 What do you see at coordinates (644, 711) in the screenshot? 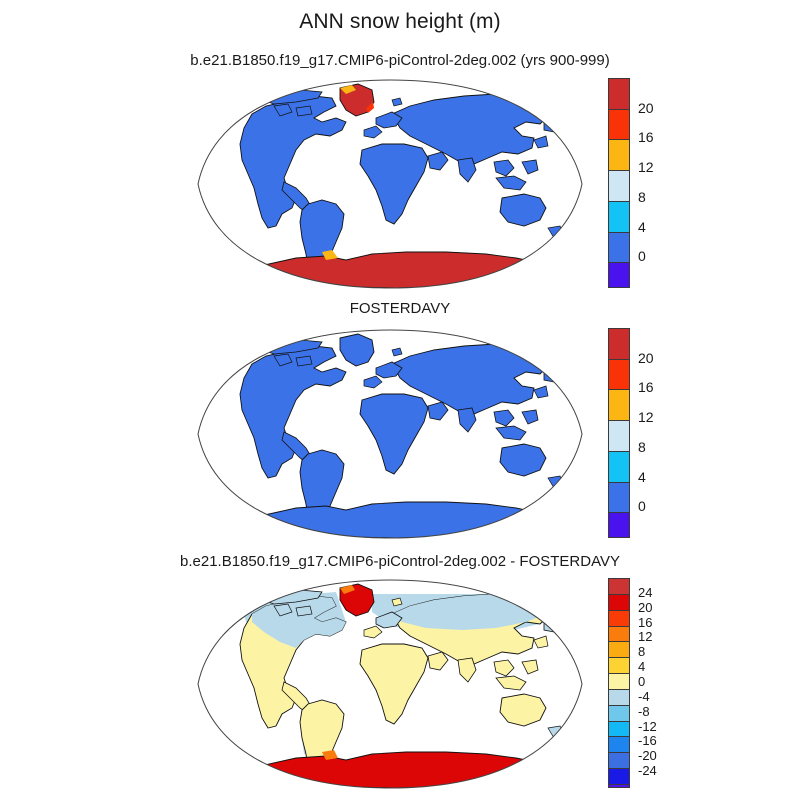
I see `colorbar-3-tick-label: -8` at bounding box center [644, 711].